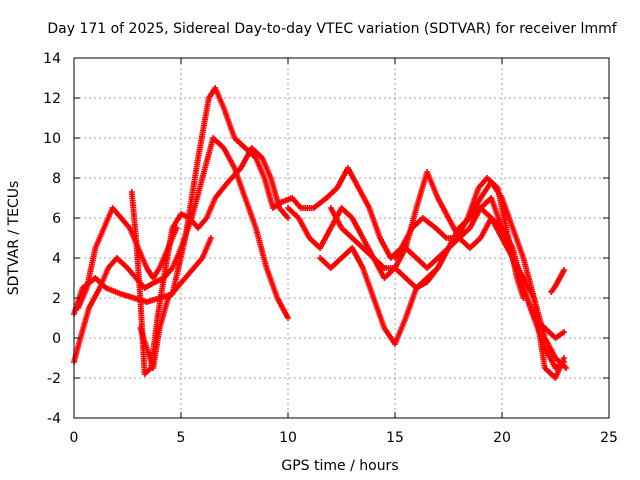 The image size is (640, 480). Describe the element at coordinates (395, 438) in the screenshot. I see `x-tick-label: 15` at that location.